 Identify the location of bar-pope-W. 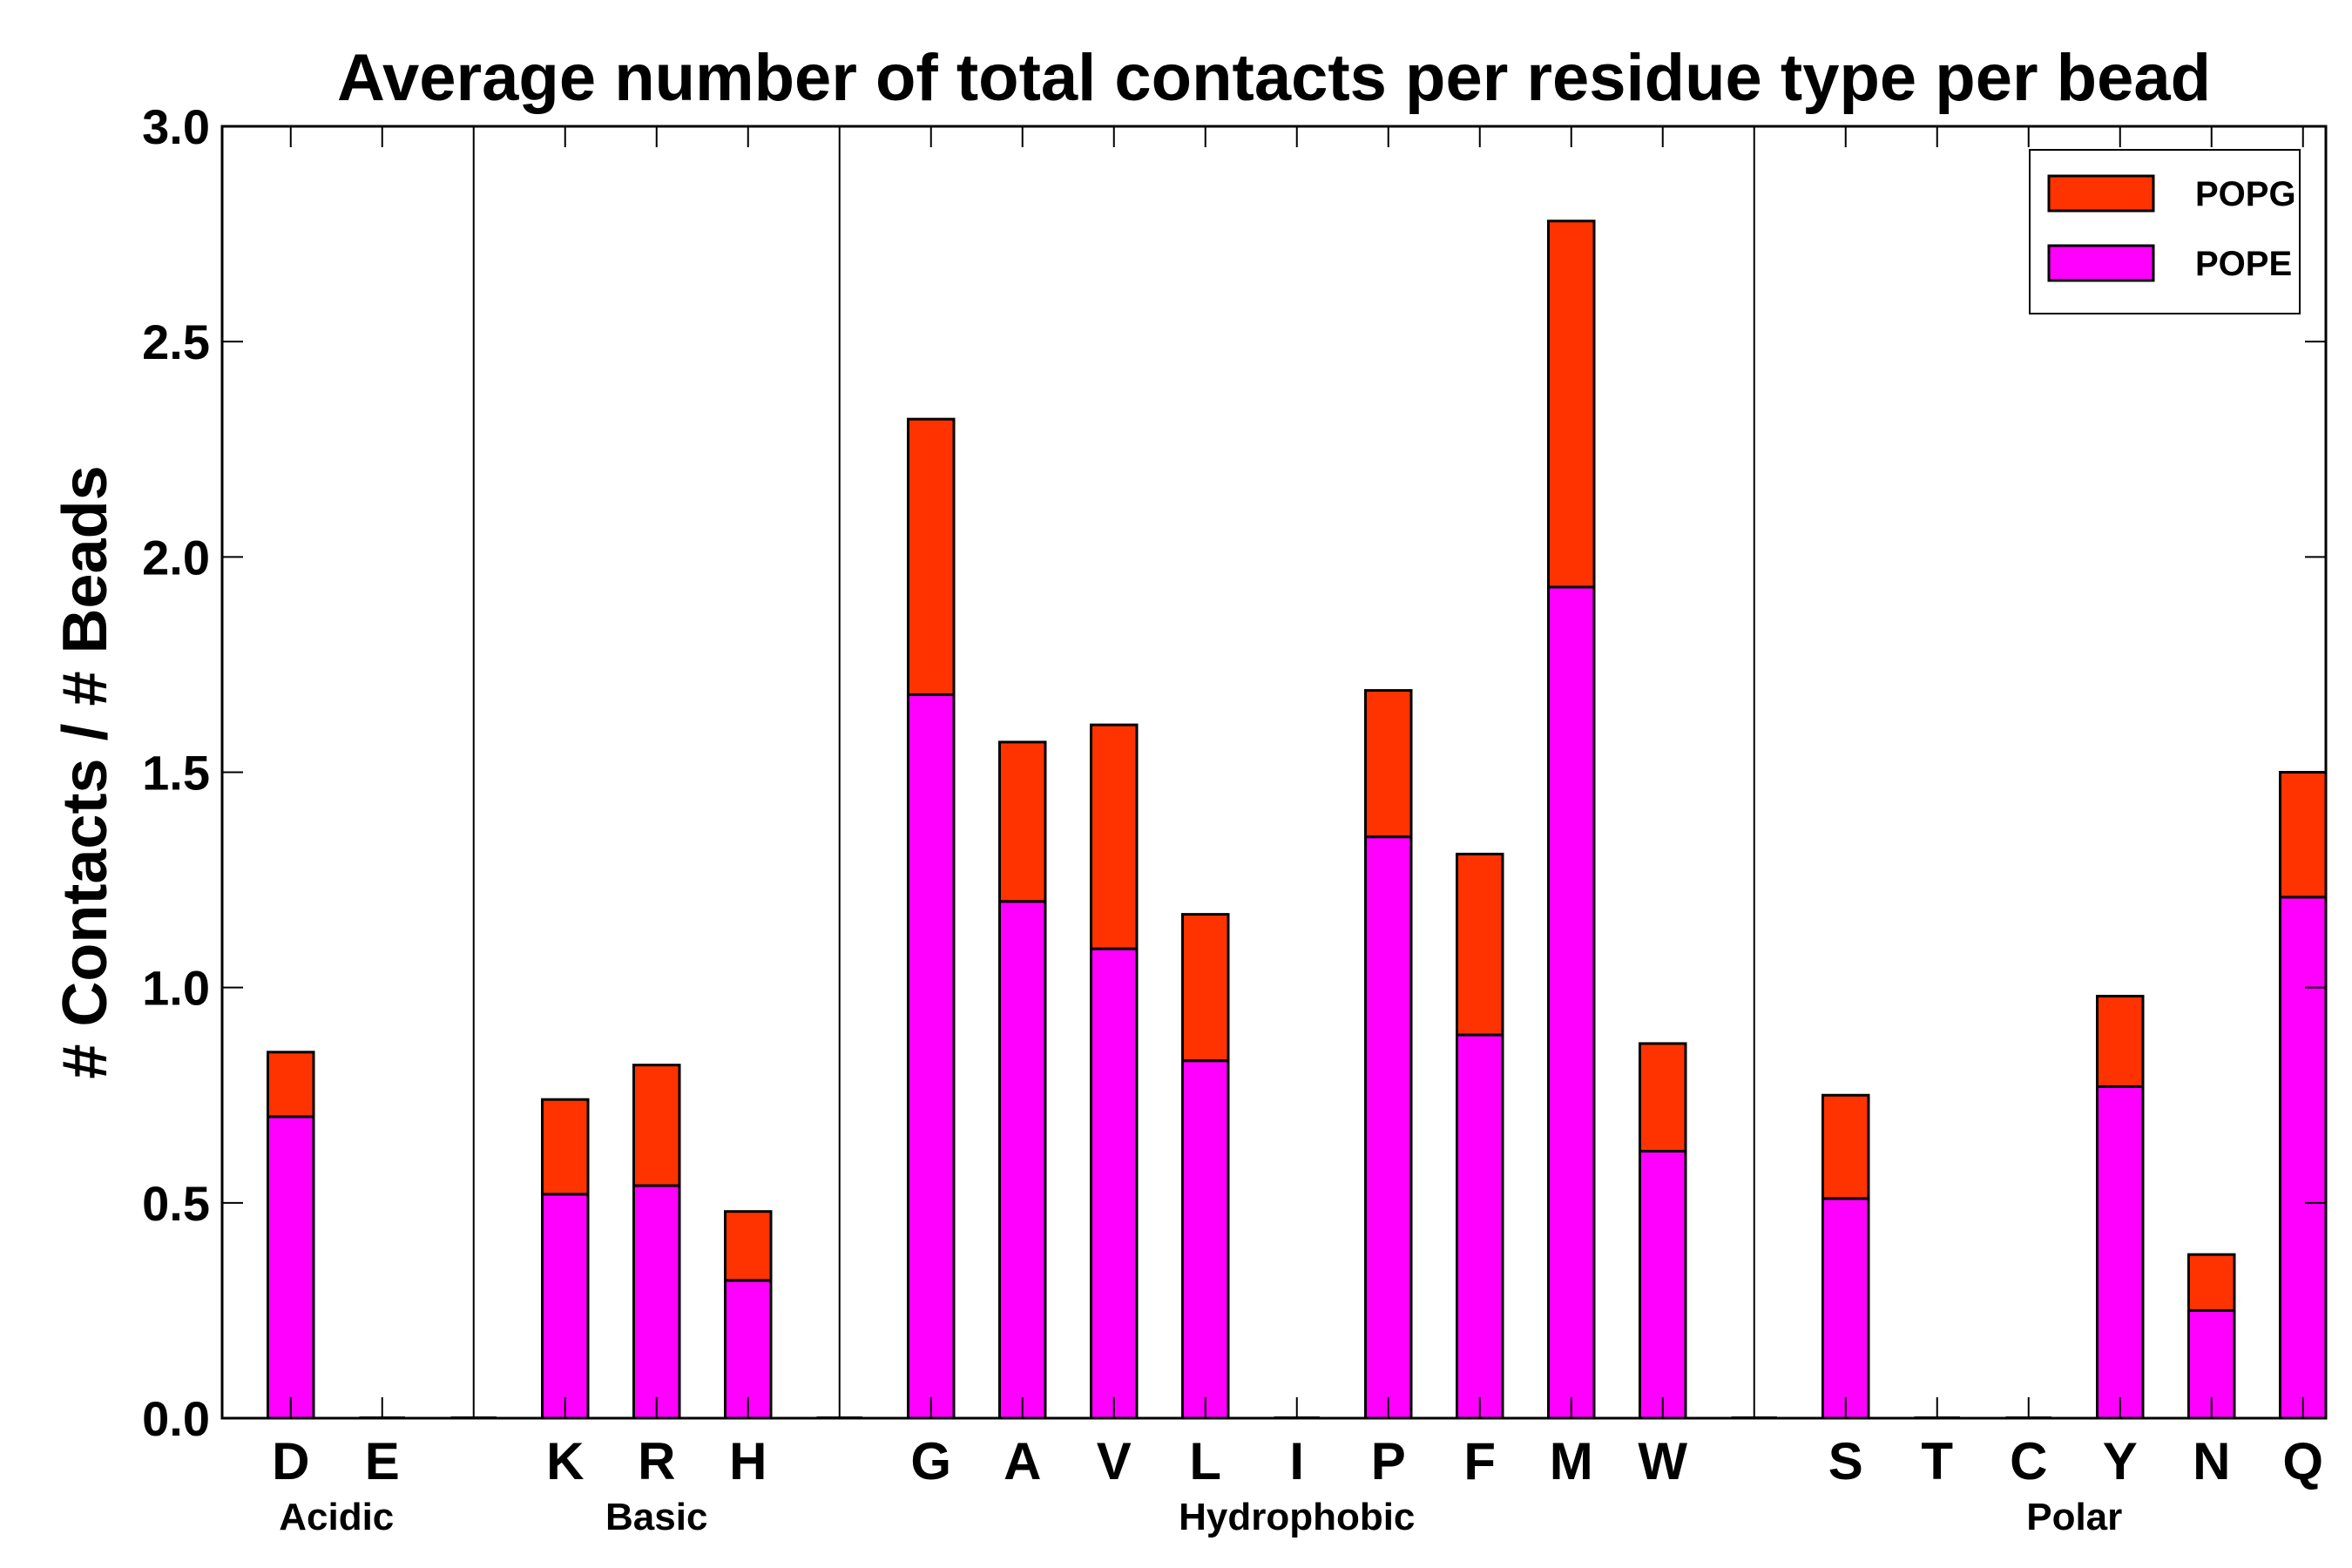
(1663, 1285).